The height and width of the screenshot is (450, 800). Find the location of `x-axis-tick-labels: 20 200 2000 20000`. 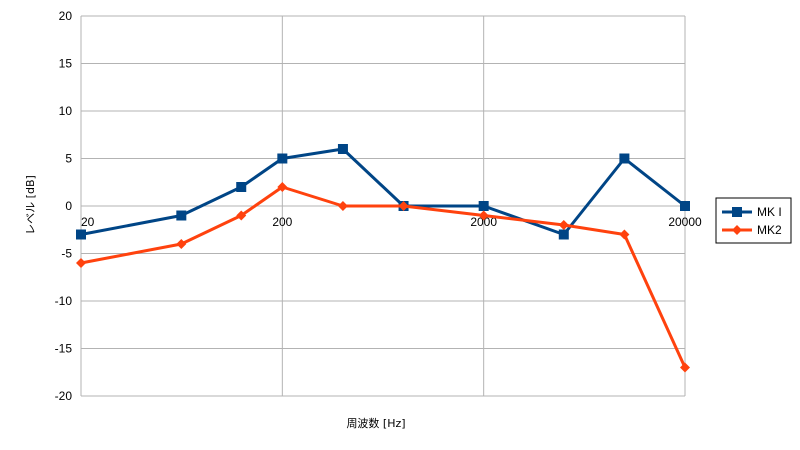

x-axis-tick-labels: 20 200 2000 20000 is located at coordinates (391, 222).